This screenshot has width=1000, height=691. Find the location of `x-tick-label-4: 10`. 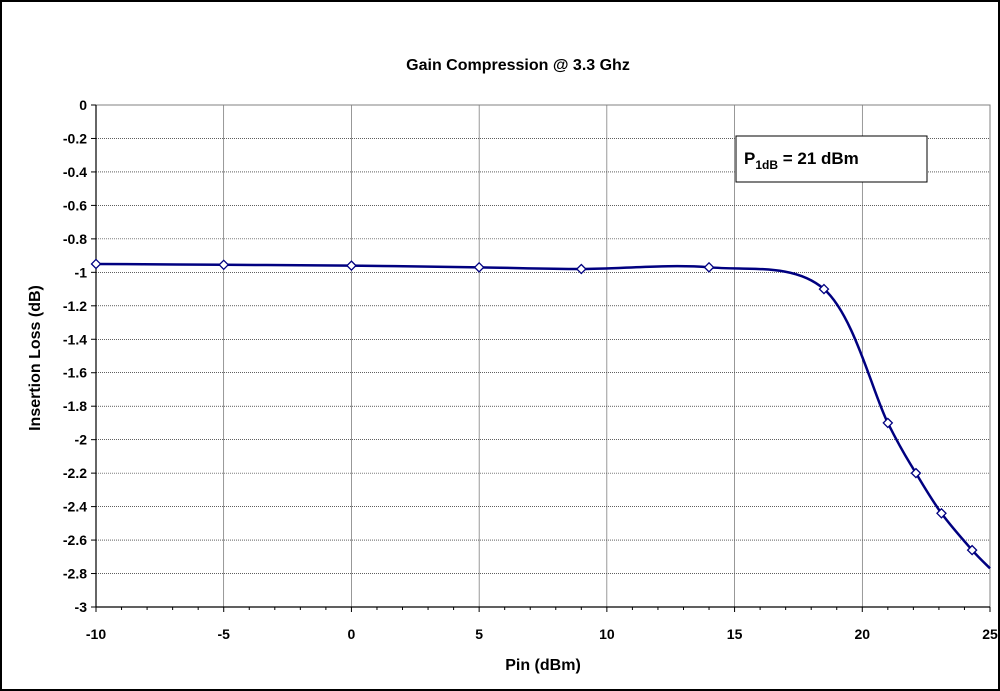

x-tick-label-4: 10 is located at coordinates (607, 634).